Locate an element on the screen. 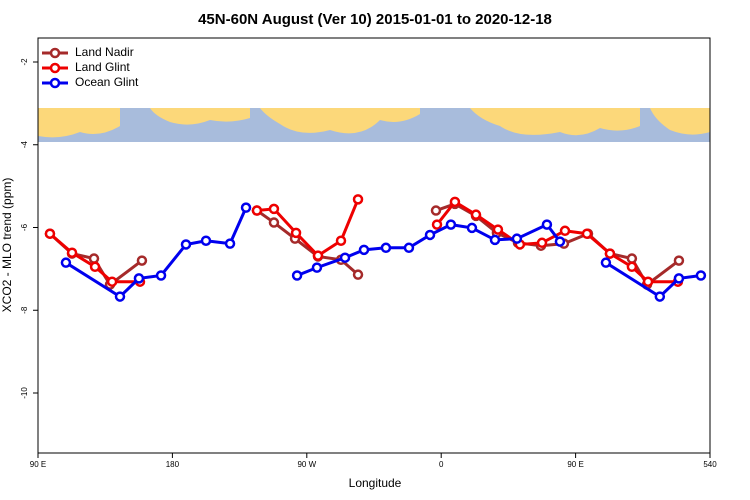 Image resolution: width=750 pixels, height=500 pixels. y-tick-label: -8 is located at coordinates (24, 310).